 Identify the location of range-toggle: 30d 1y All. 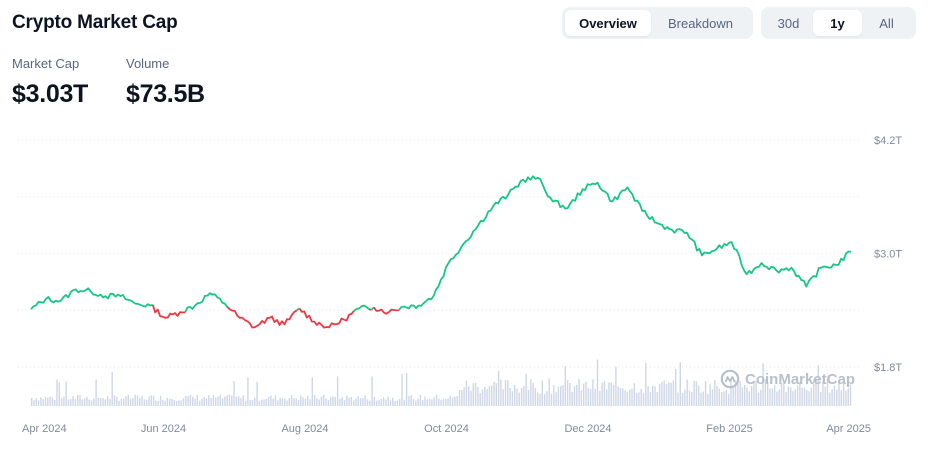
(838, 23).